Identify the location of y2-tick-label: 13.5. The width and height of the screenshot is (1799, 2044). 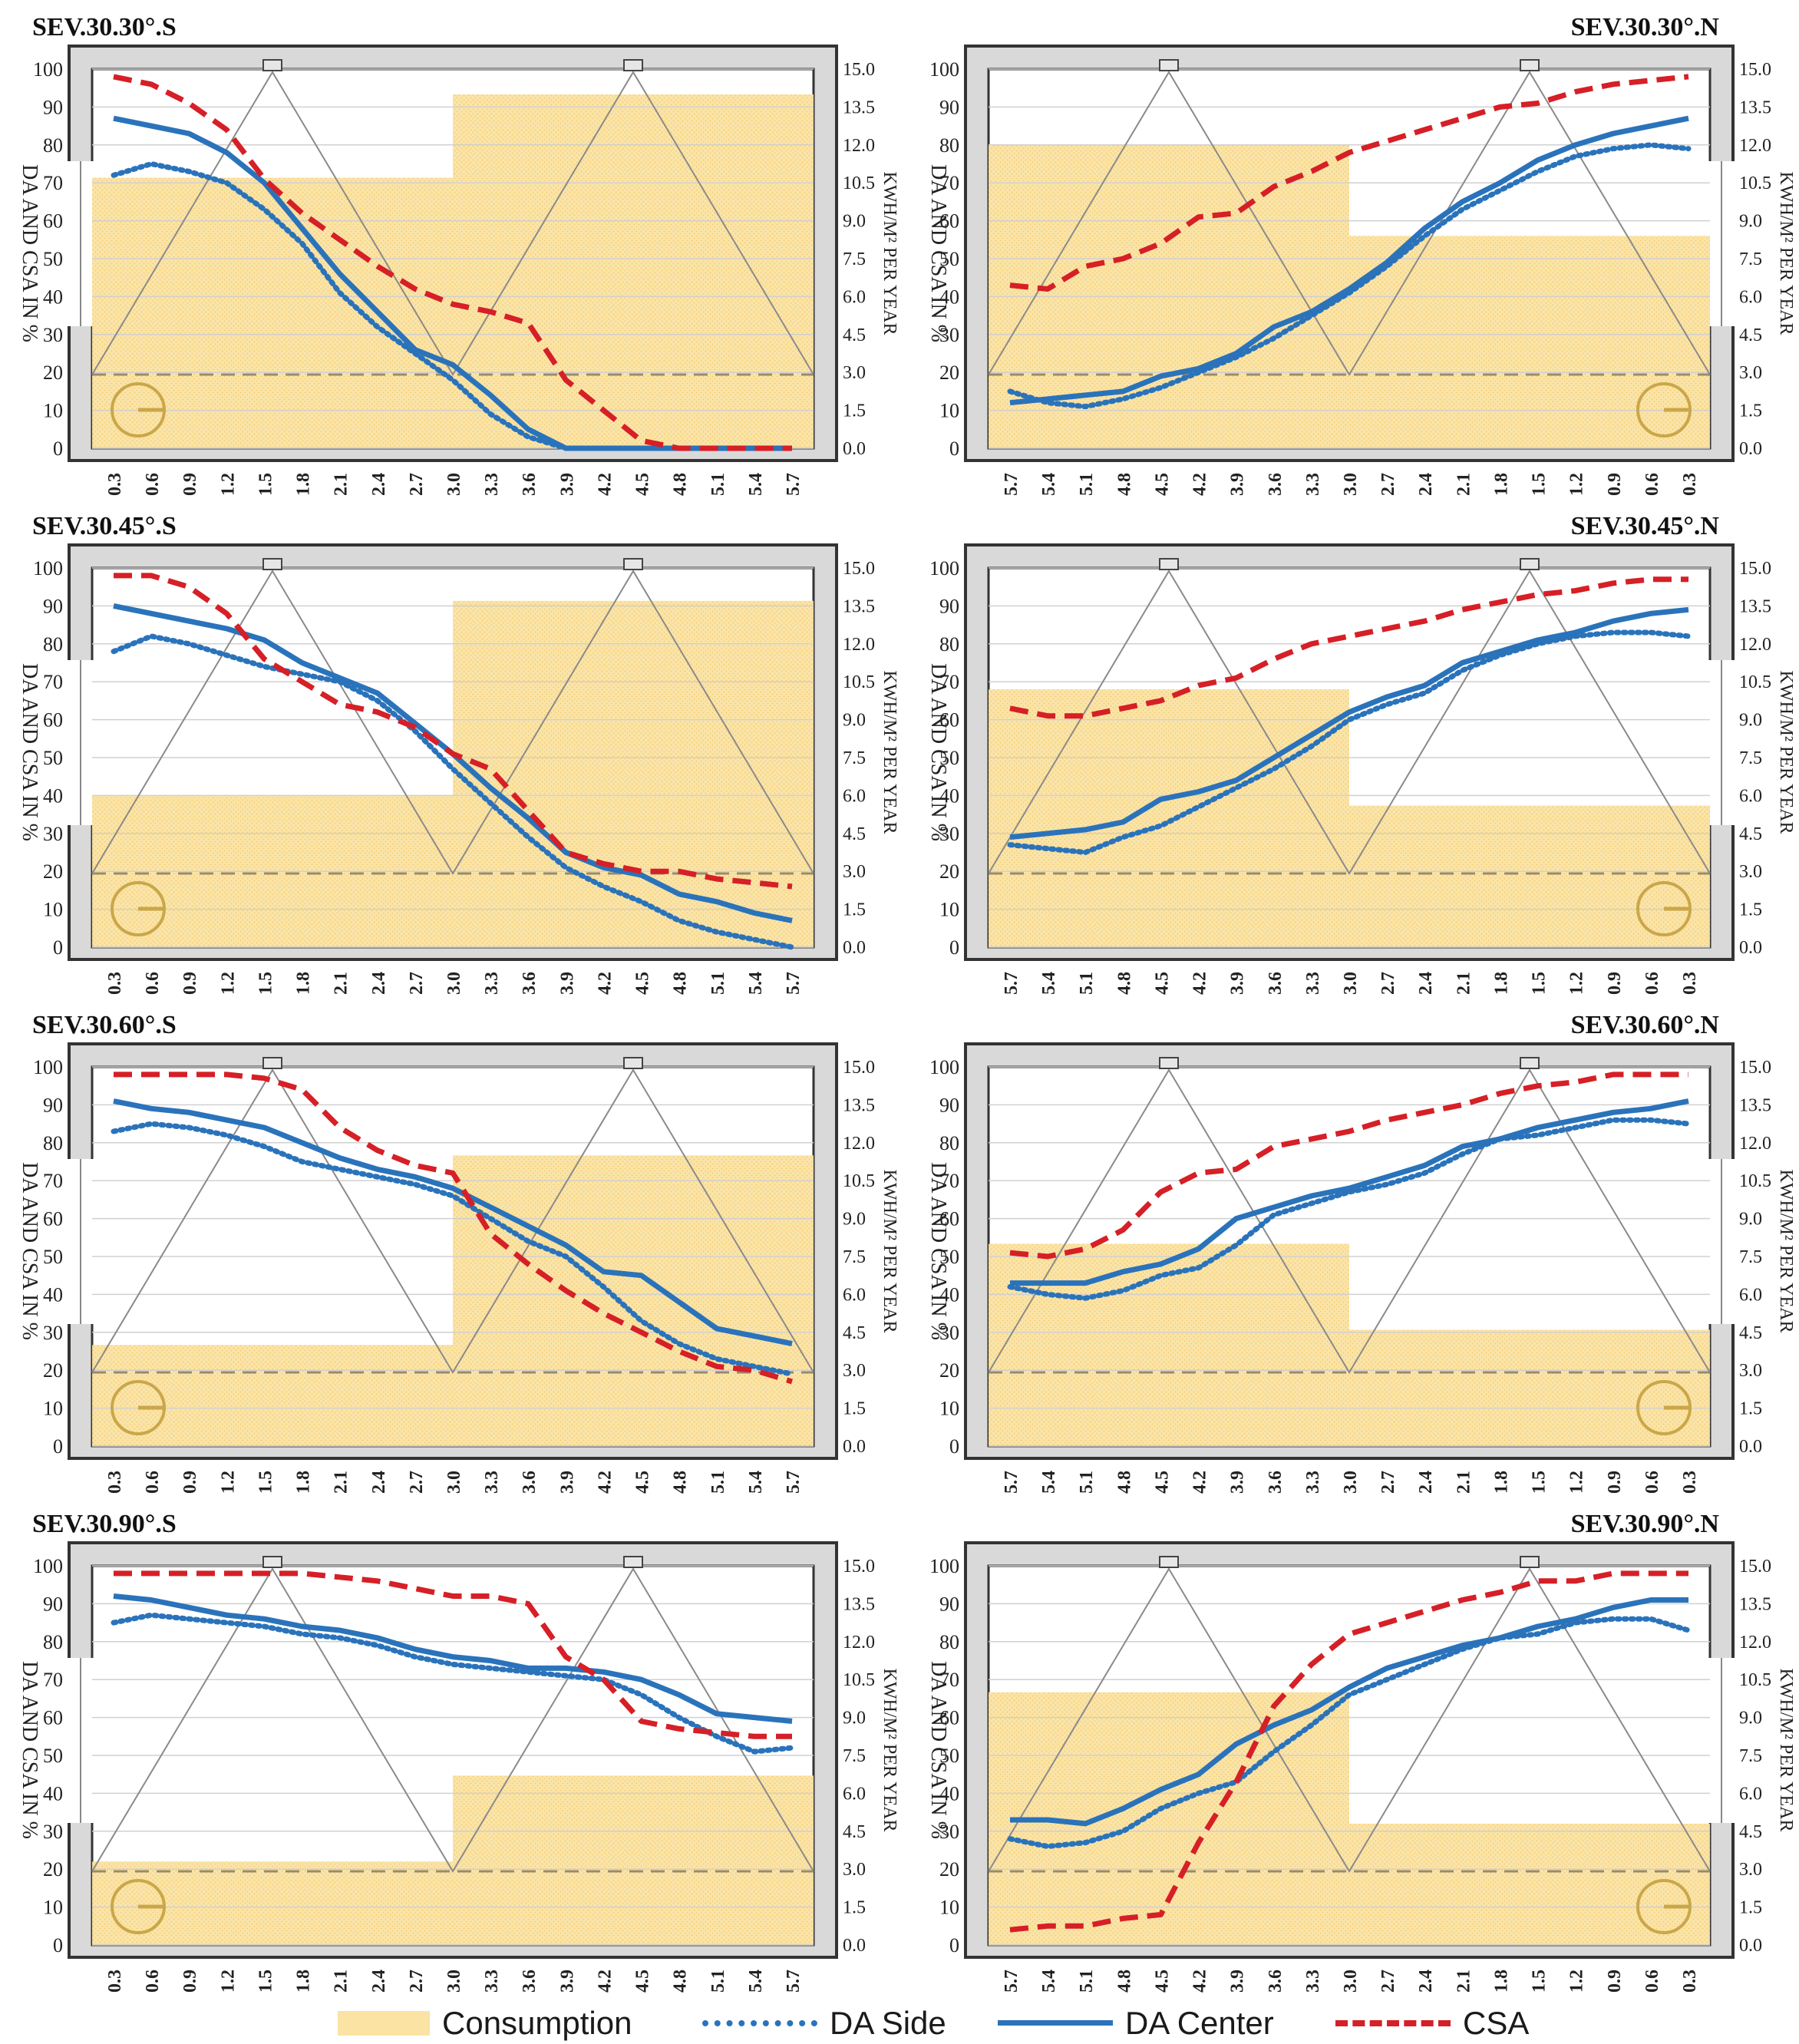
(859, 1604).